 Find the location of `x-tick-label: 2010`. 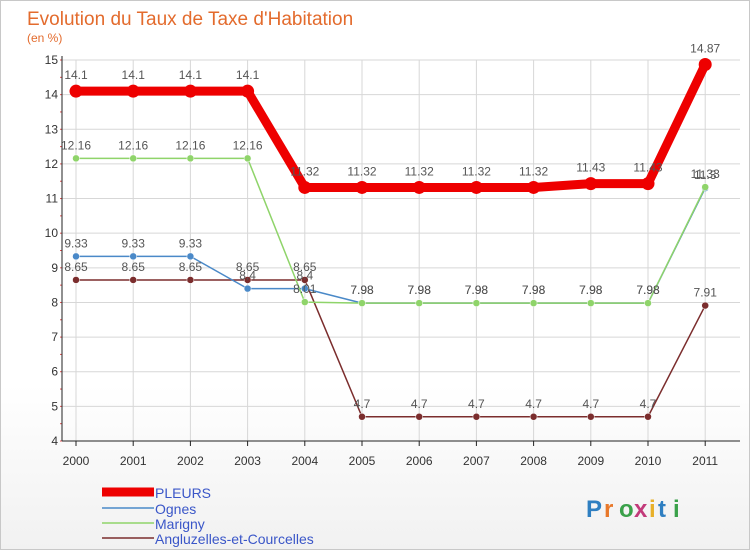

x-tick-label: 2010 is located at coordinates (648, 461).